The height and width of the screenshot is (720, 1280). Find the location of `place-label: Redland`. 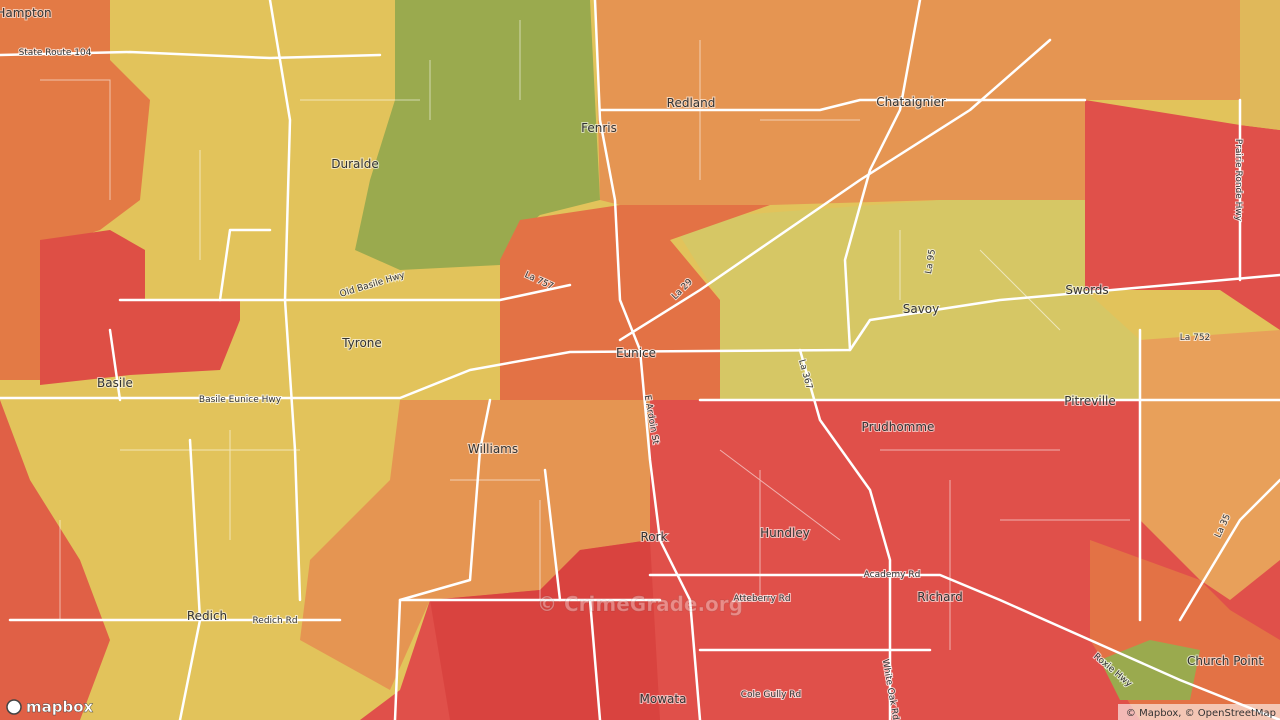

place-label: Redland is located at coordinates (691, 103).